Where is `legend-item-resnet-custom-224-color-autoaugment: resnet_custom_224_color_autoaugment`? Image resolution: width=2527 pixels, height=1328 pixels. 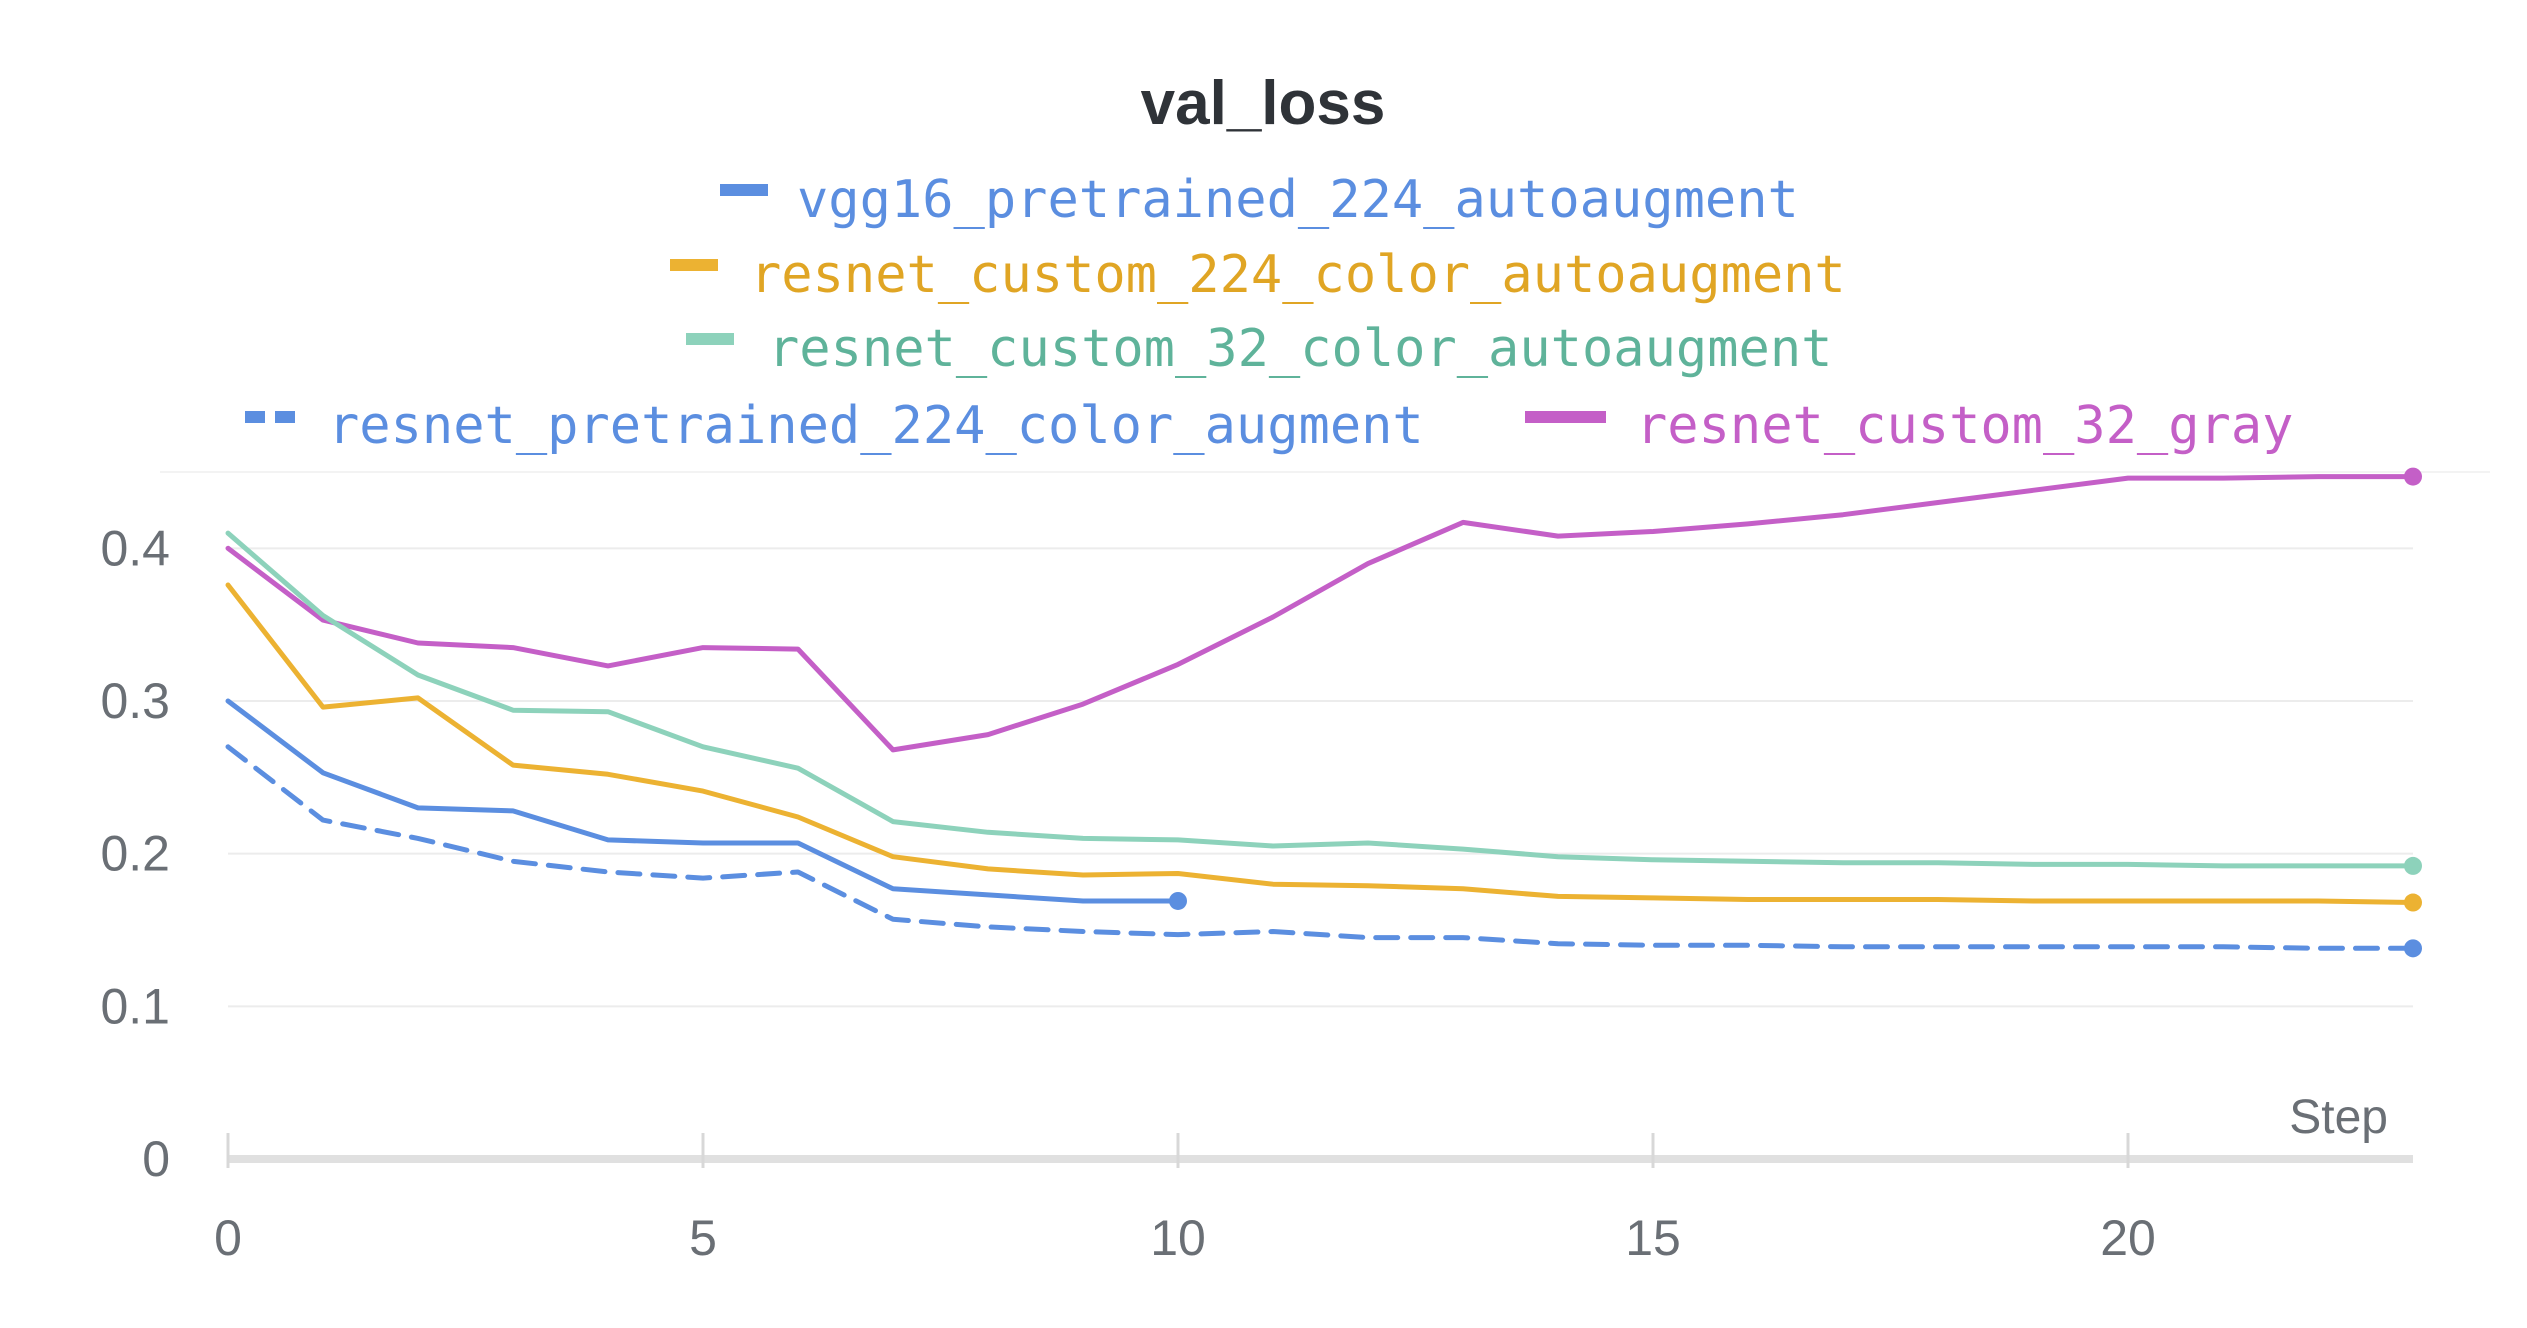
legend-item-resnet-custom-224-color-autoaugment: resnet_custom_224_color_autoaugment is located at coordinates (1258, 275).